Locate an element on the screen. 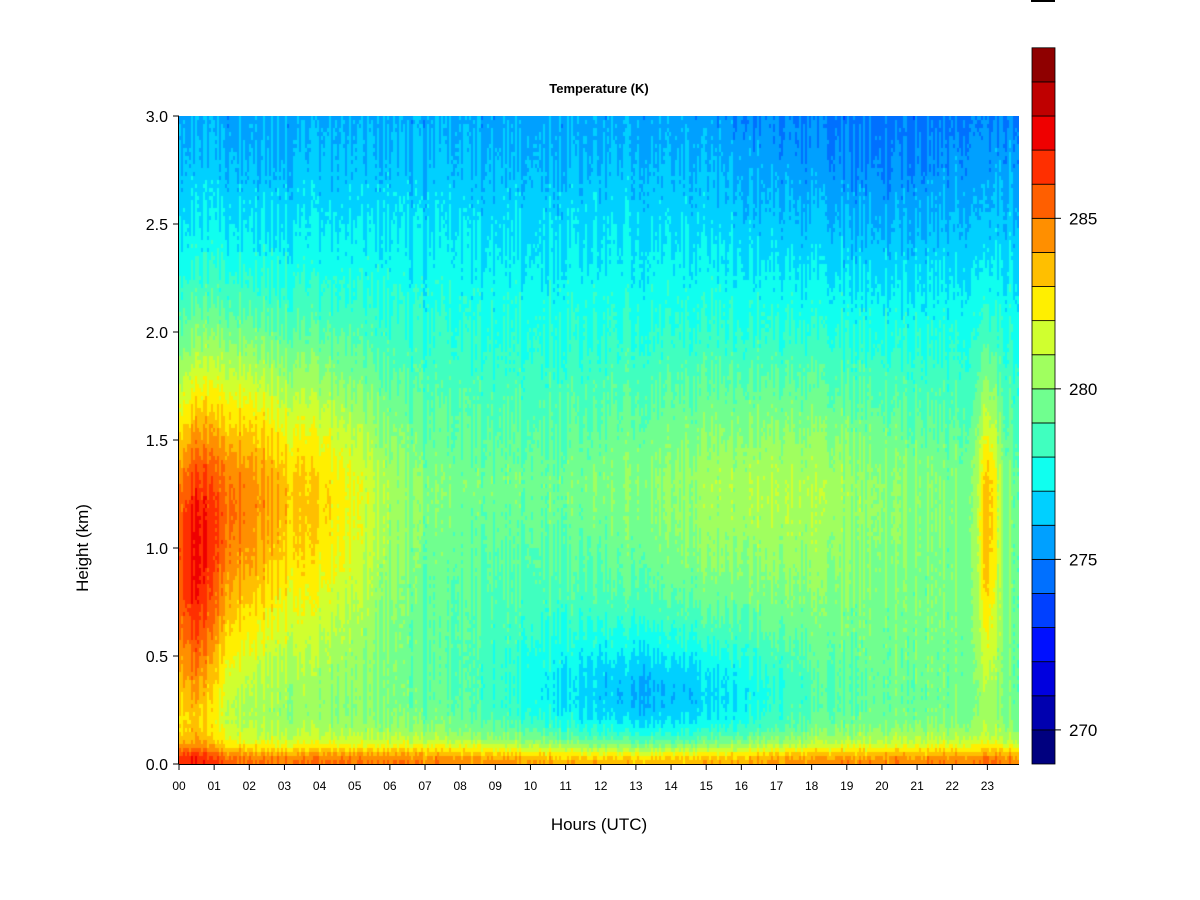  y-tick-label: 1.5 is located at coordinates (157, 441).